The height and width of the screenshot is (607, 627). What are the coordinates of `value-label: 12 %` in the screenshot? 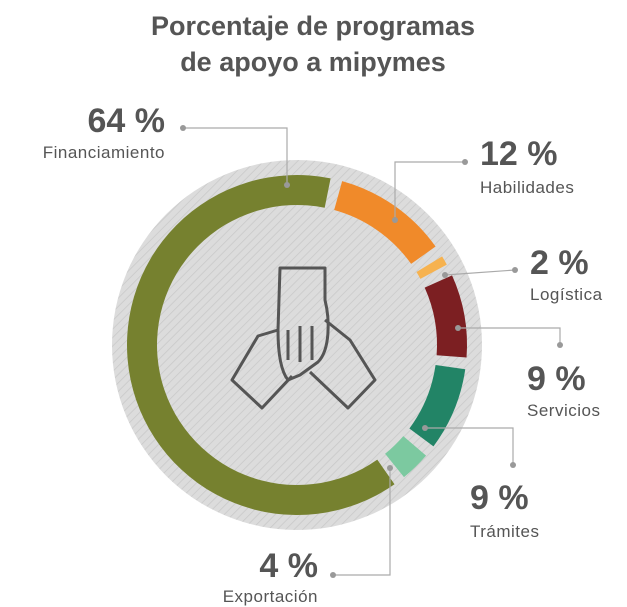 It's located at (519, 154).